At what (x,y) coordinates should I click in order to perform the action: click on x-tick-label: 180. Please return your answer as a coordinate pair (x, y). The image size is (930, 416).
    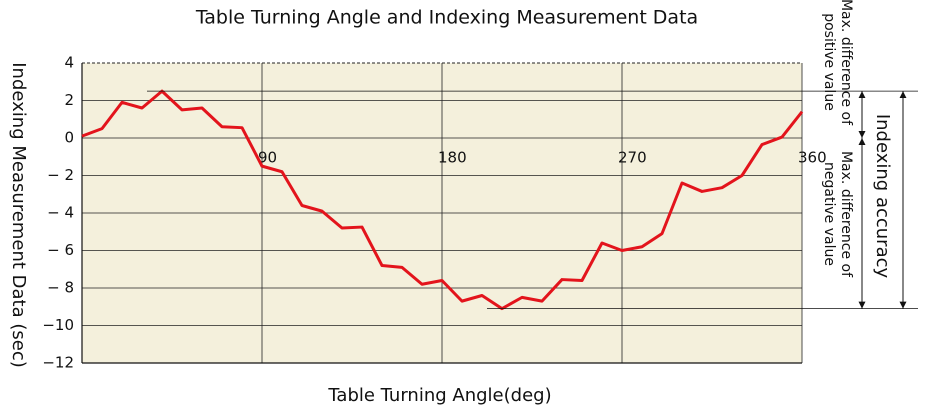
    Looking at the image, I should click on (452, 158).